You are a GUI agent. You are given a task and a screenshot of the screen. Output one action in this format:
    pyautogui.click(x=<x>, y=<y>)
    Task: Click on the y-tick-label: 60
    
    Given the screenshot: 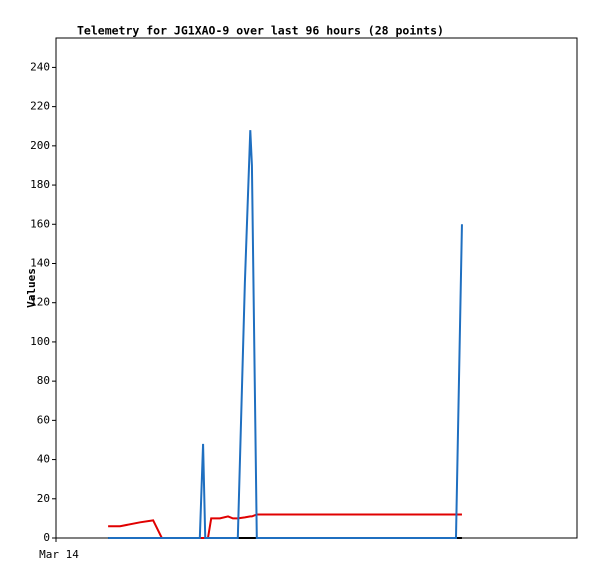 What is the action you would take?
    pyautogui.click(x=43, y=419)
    